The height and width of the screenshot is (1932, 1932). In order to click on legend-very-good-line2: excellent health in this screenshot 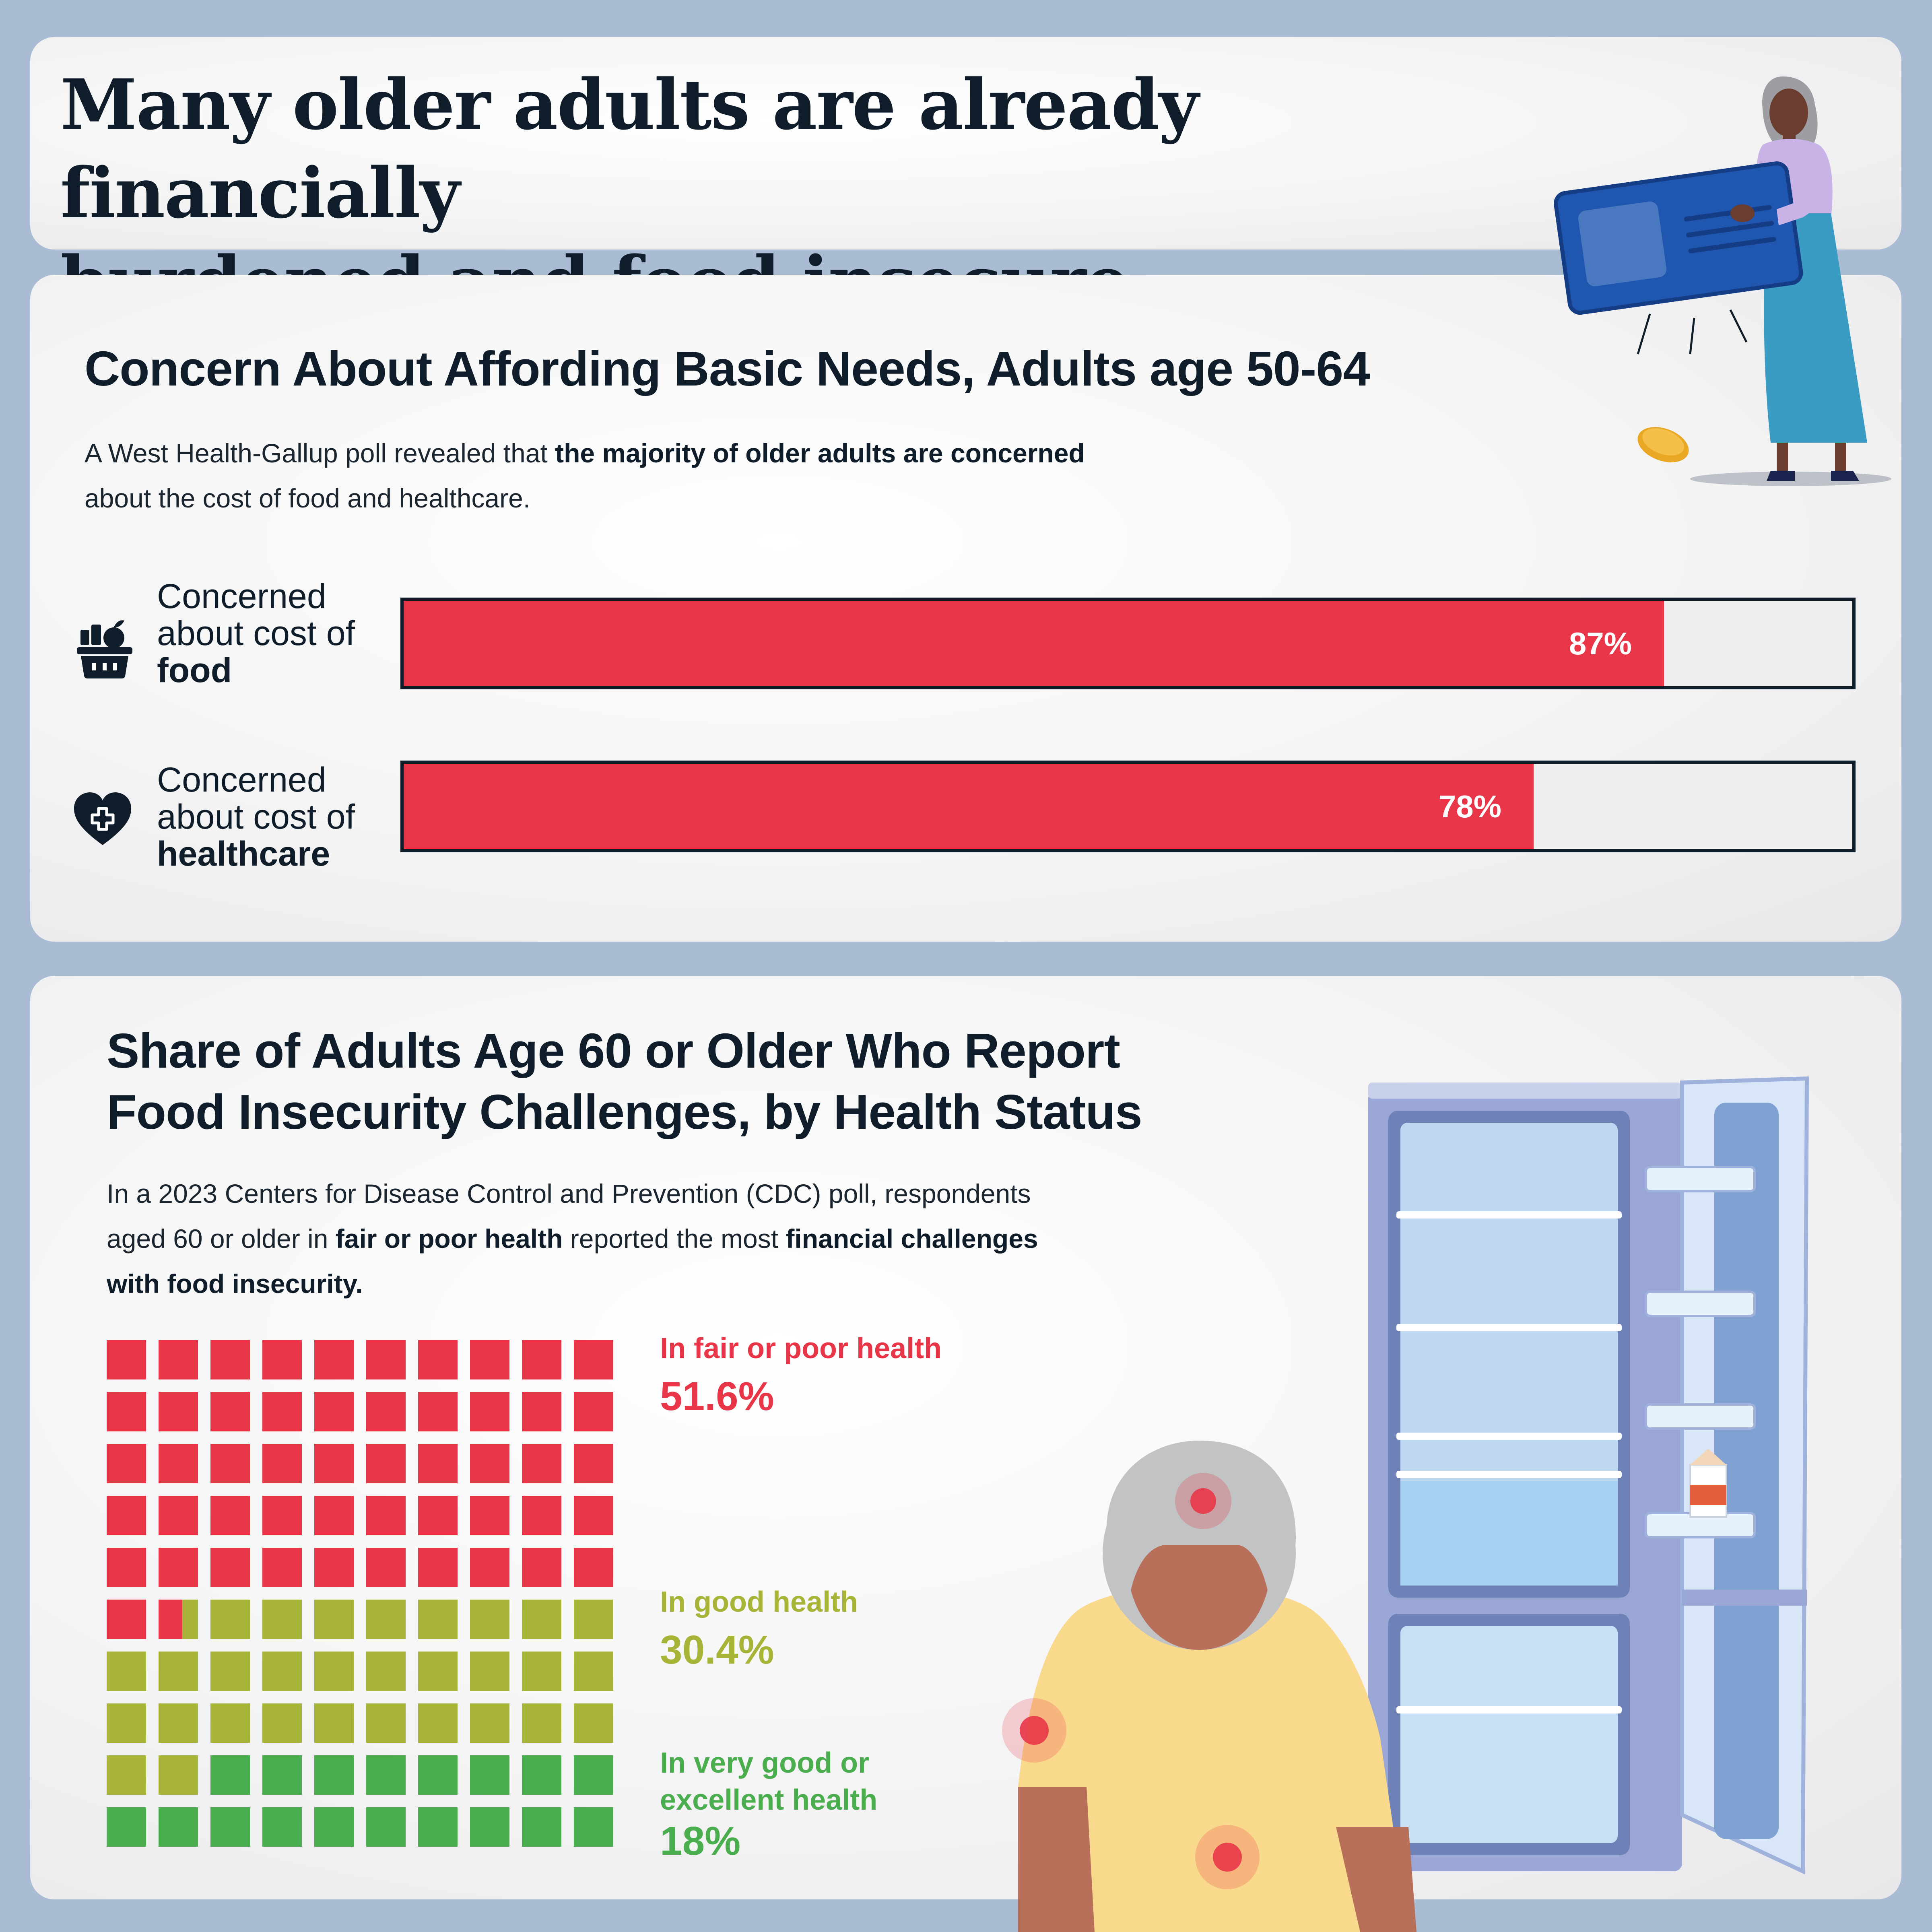, I will do `click(769, 1800)`.